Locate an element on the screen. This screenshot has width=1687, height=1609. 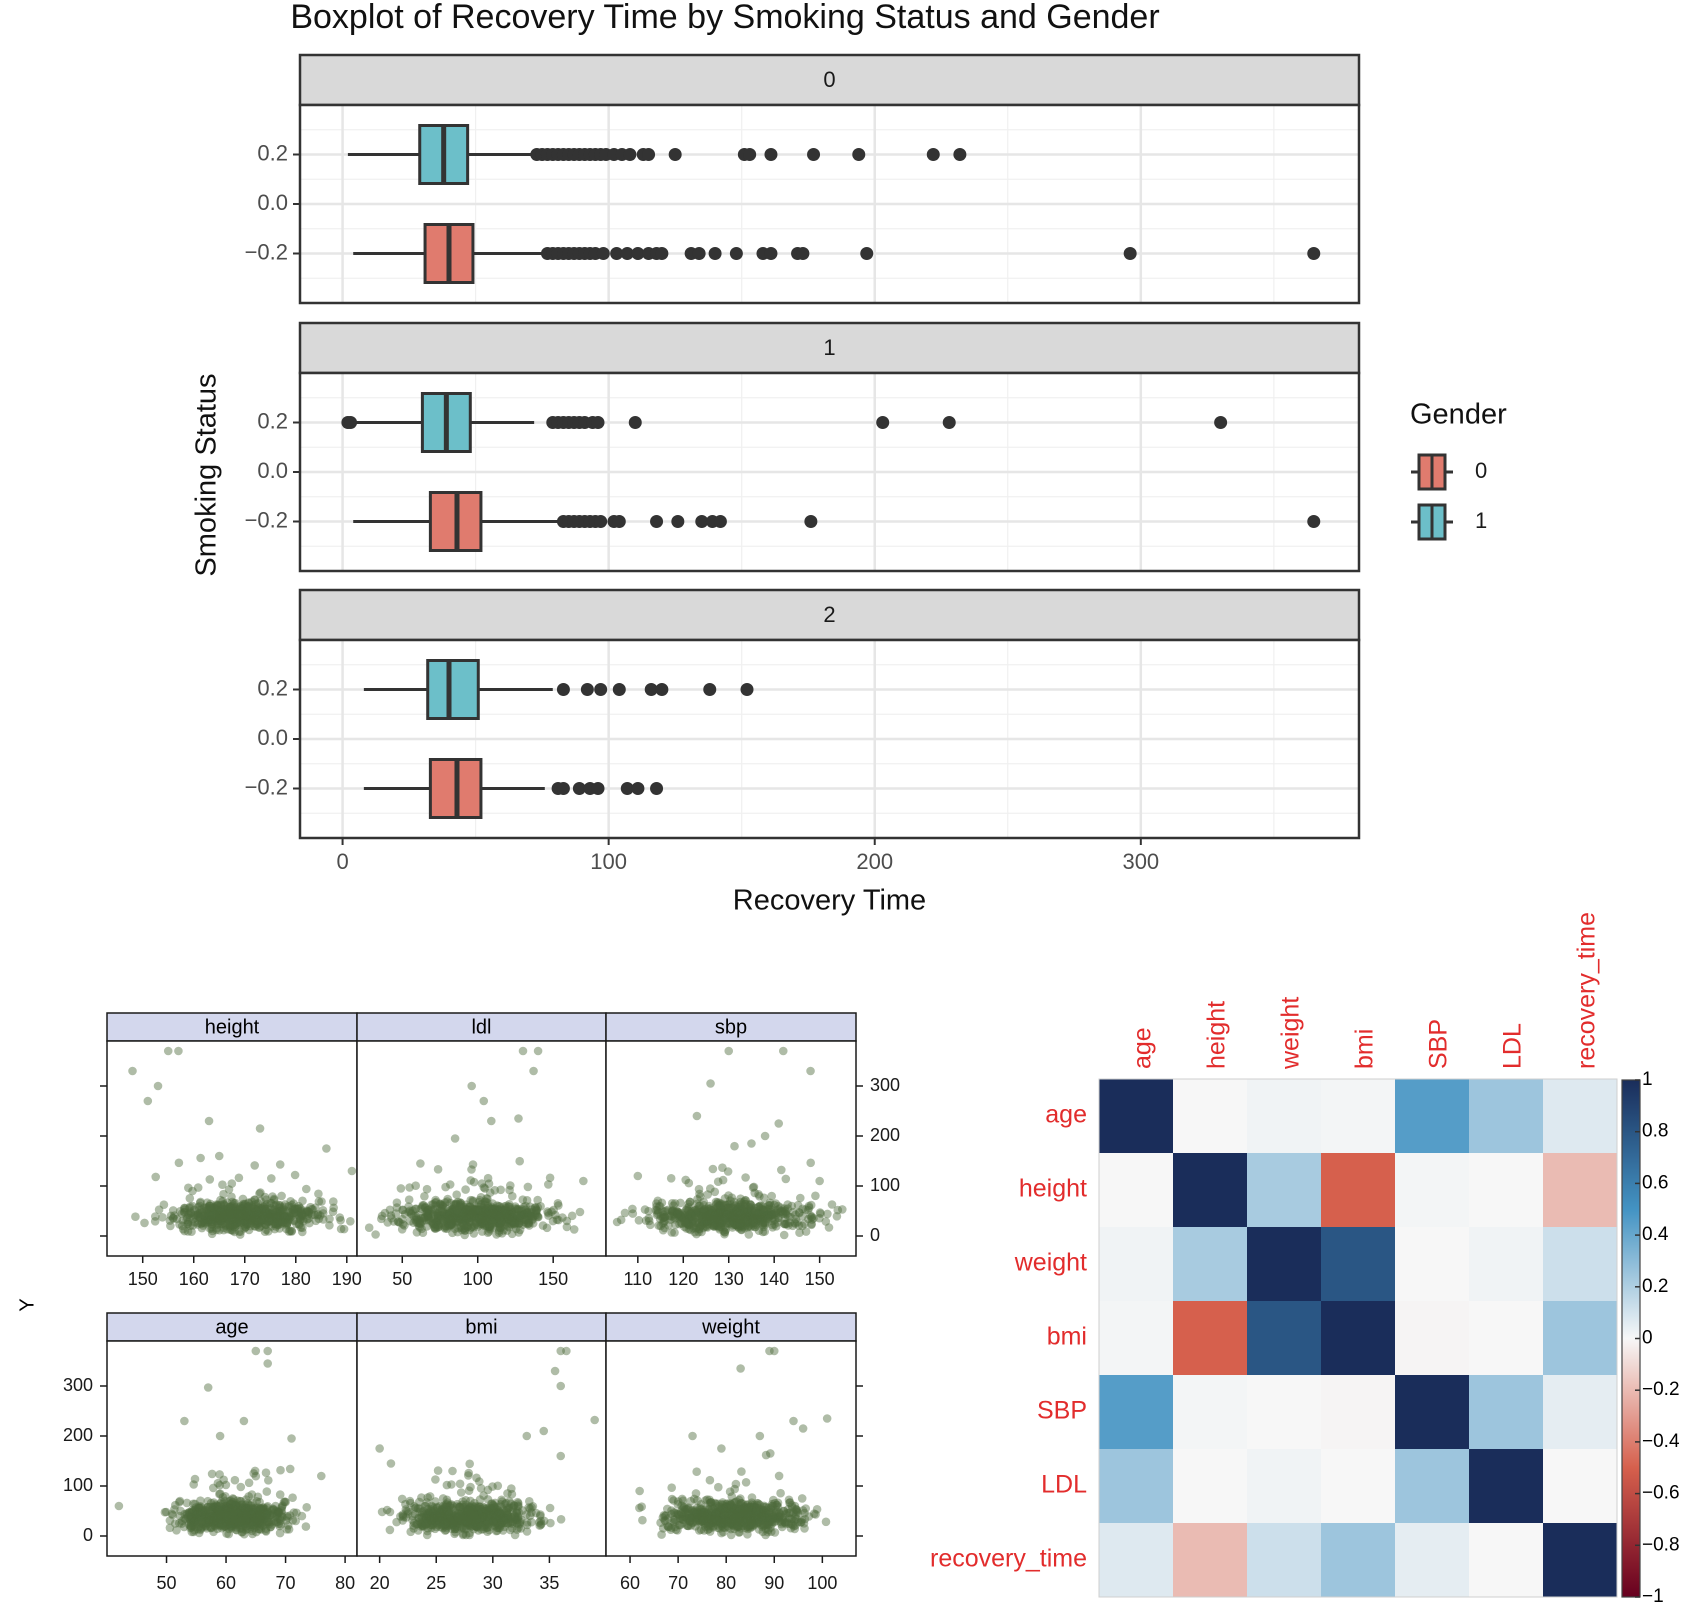
scatter-x-tick-label: 100 is located at coordinates (822, 1583).